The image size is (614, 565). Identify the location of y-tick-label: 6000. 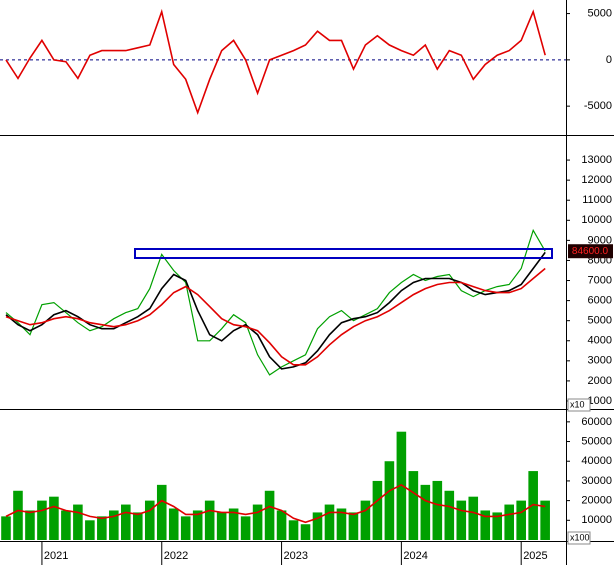
(600, 301).